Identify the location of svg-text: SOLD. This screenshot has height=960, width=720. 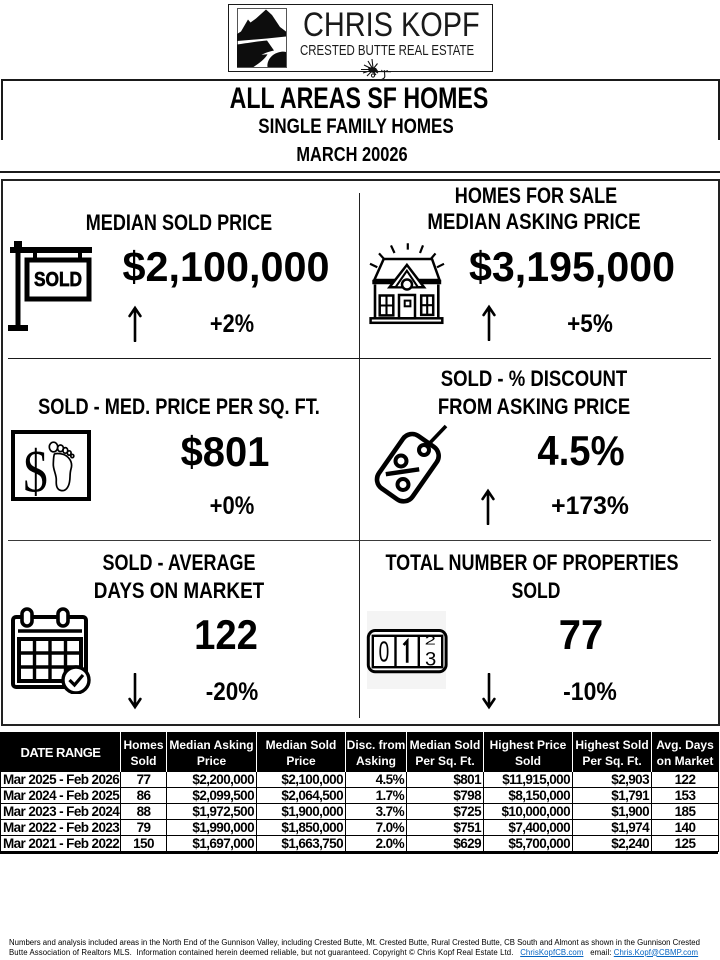
(58, 280).